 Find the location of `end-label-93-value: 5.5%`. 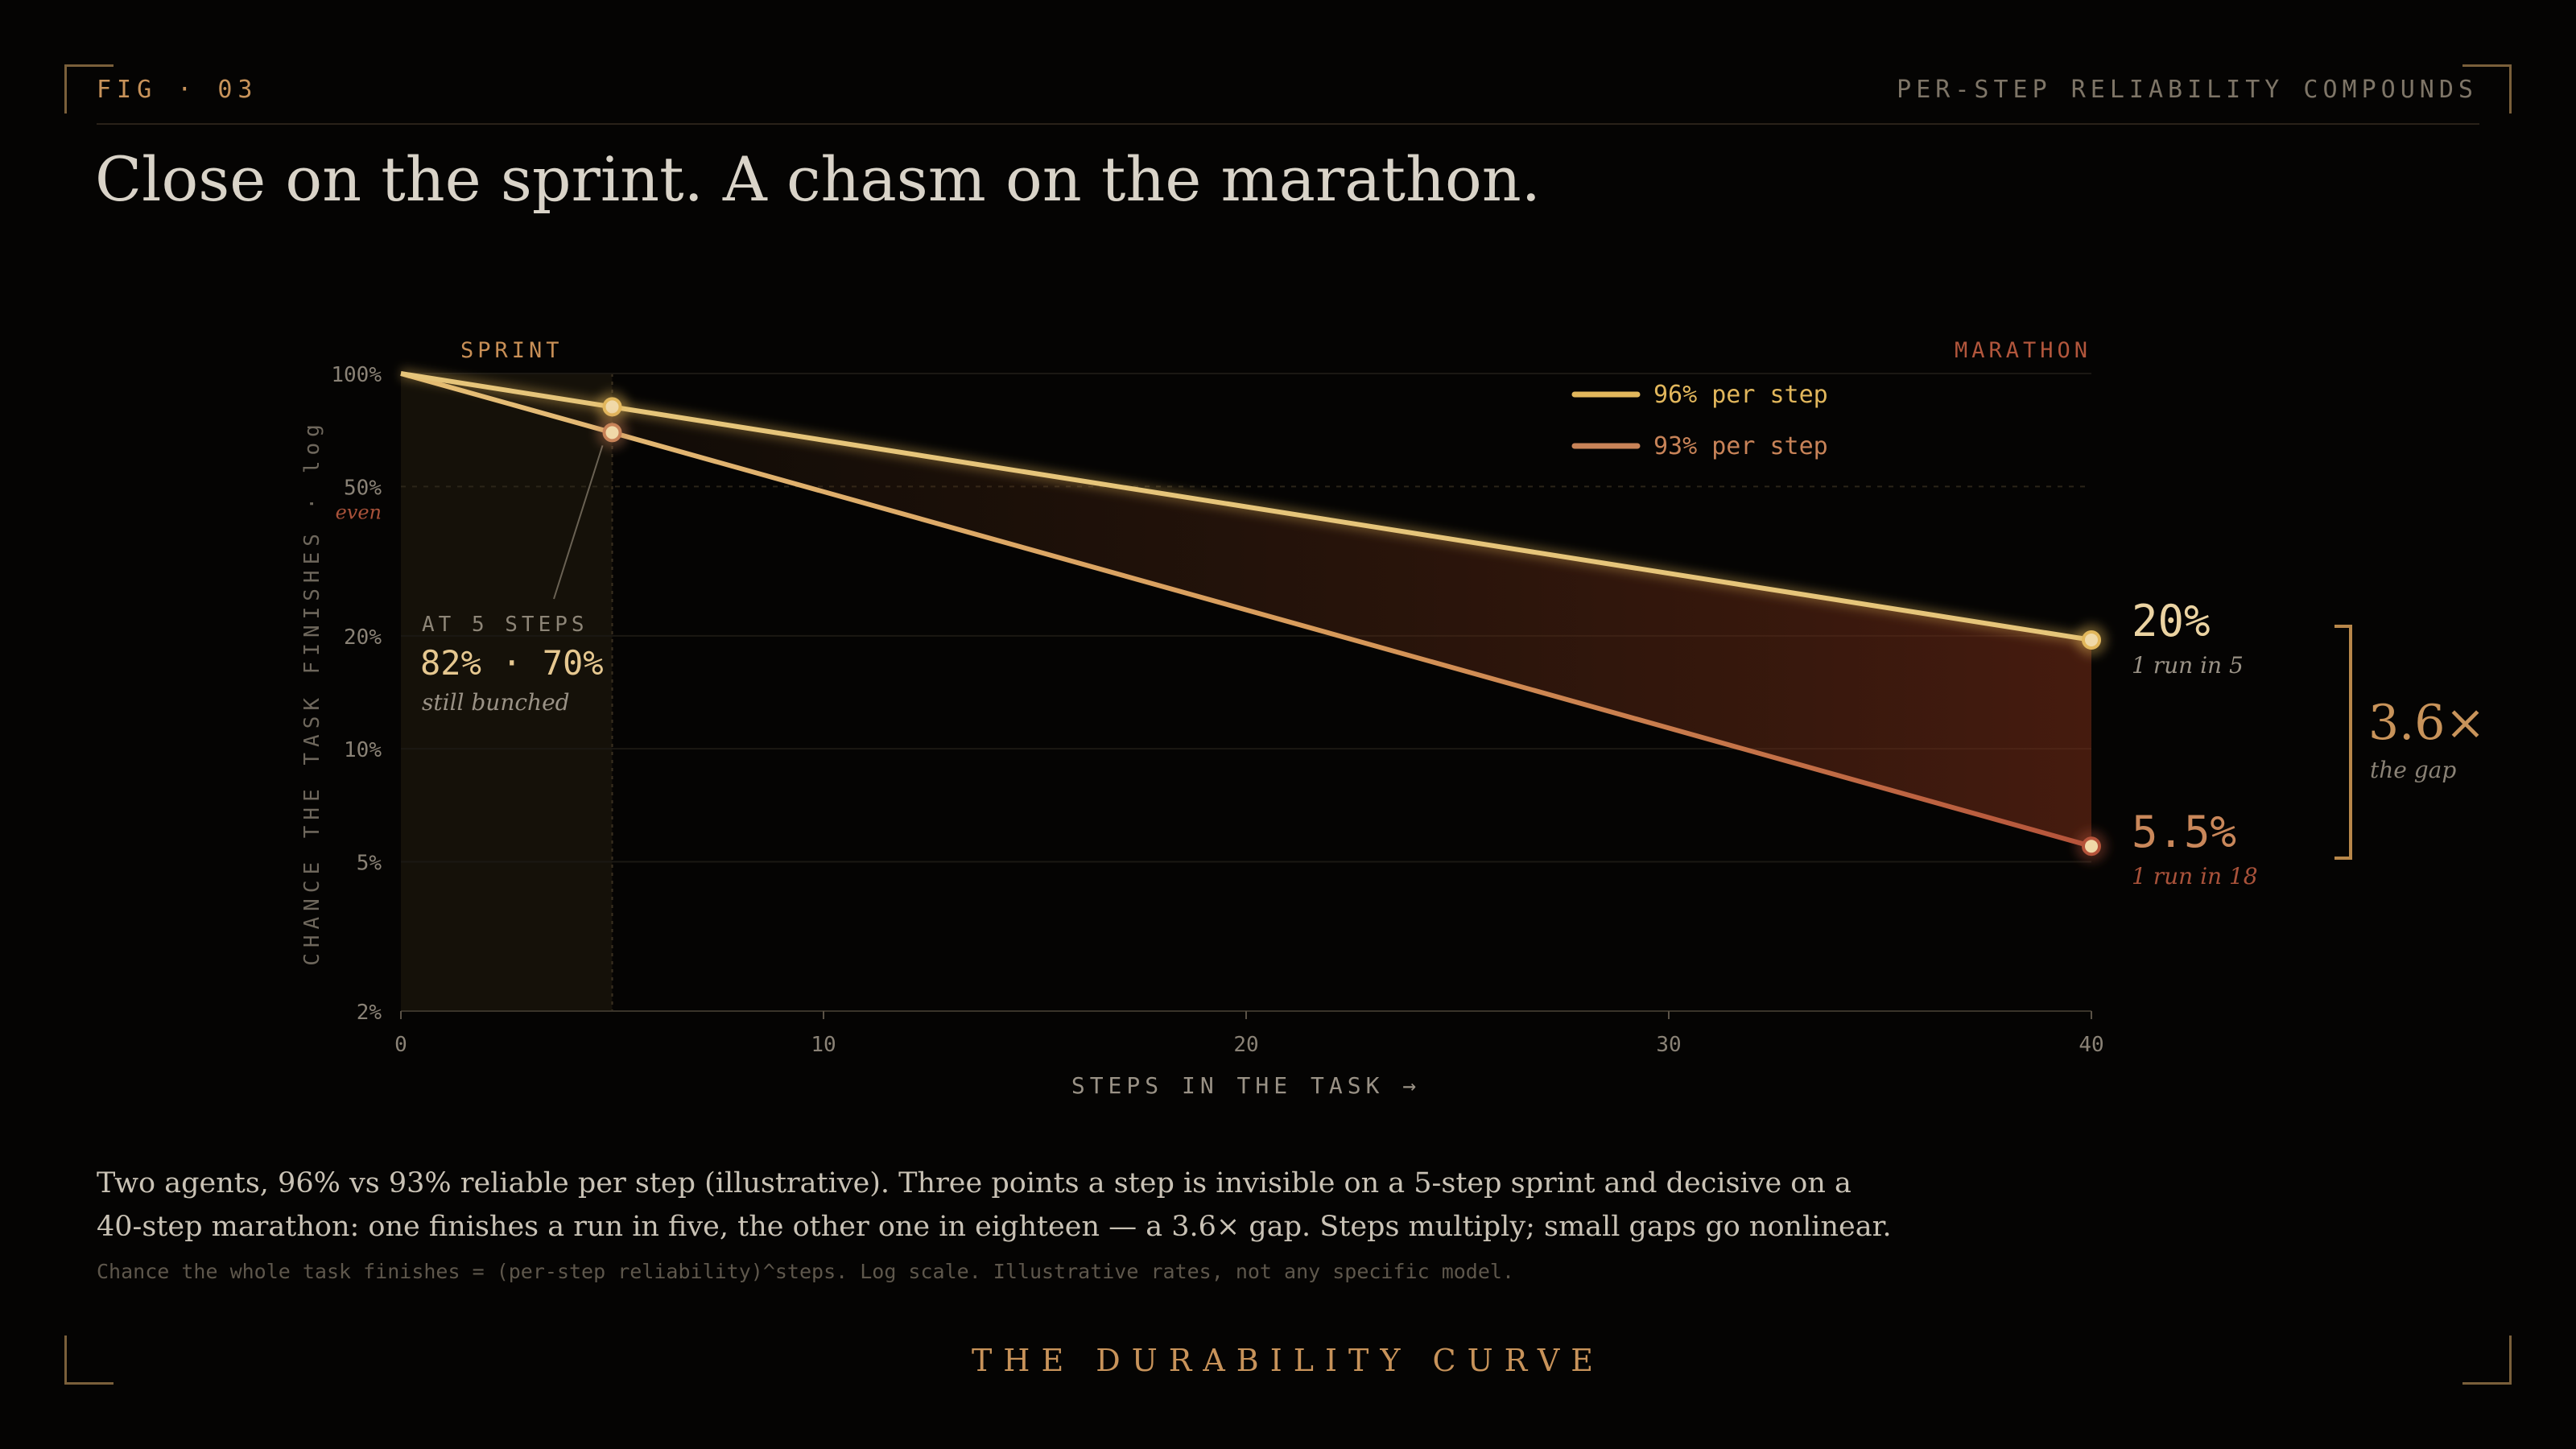

end-label-93-value: 5.5% is located at coordinates (2184, 832).